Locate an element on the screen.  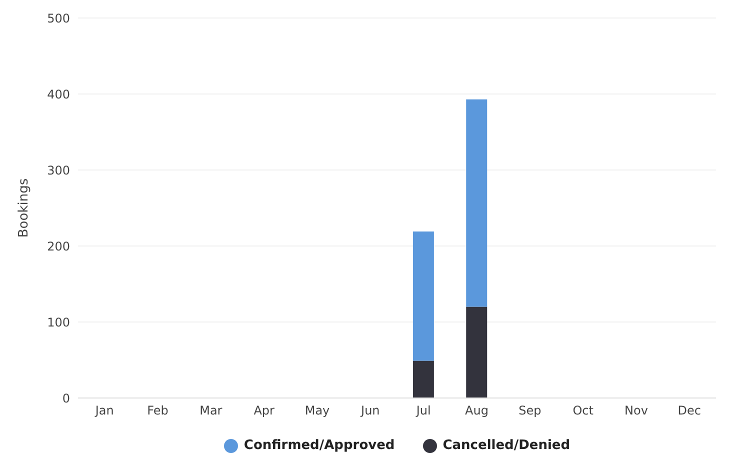
x-tick-label: Jun is located at coordinates (370, 411).